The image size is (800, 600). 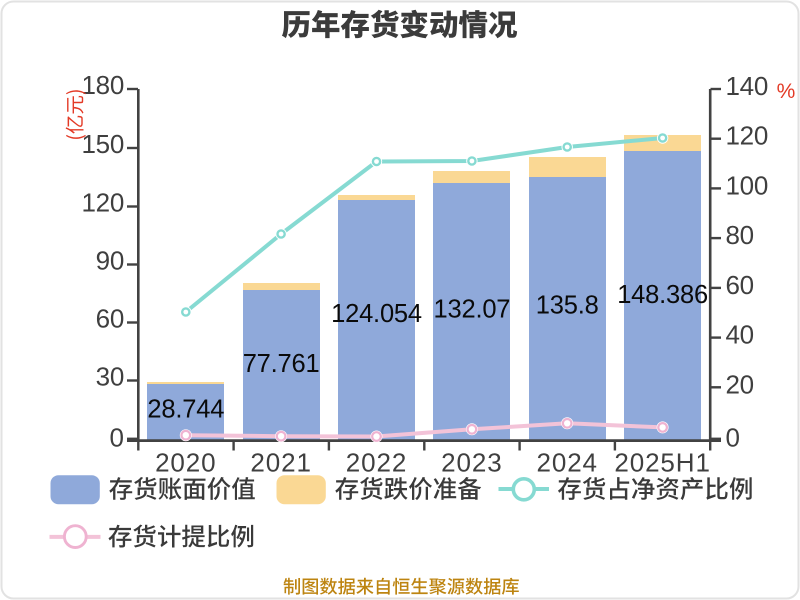 I want to click on svg-text: 2020, so click(x=185, y=463).